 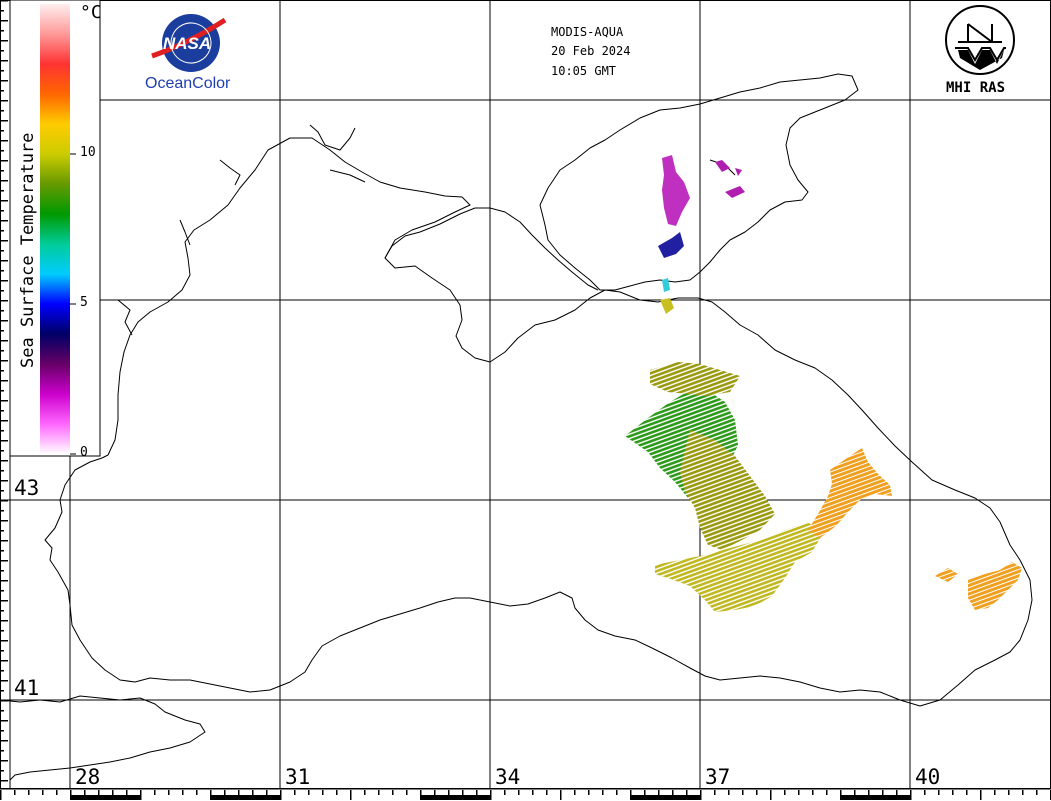 What do you see at coordinates (981, 60) in the screenshot?
I see `mhi-emblem-fill` at bounding box center [981, 60].